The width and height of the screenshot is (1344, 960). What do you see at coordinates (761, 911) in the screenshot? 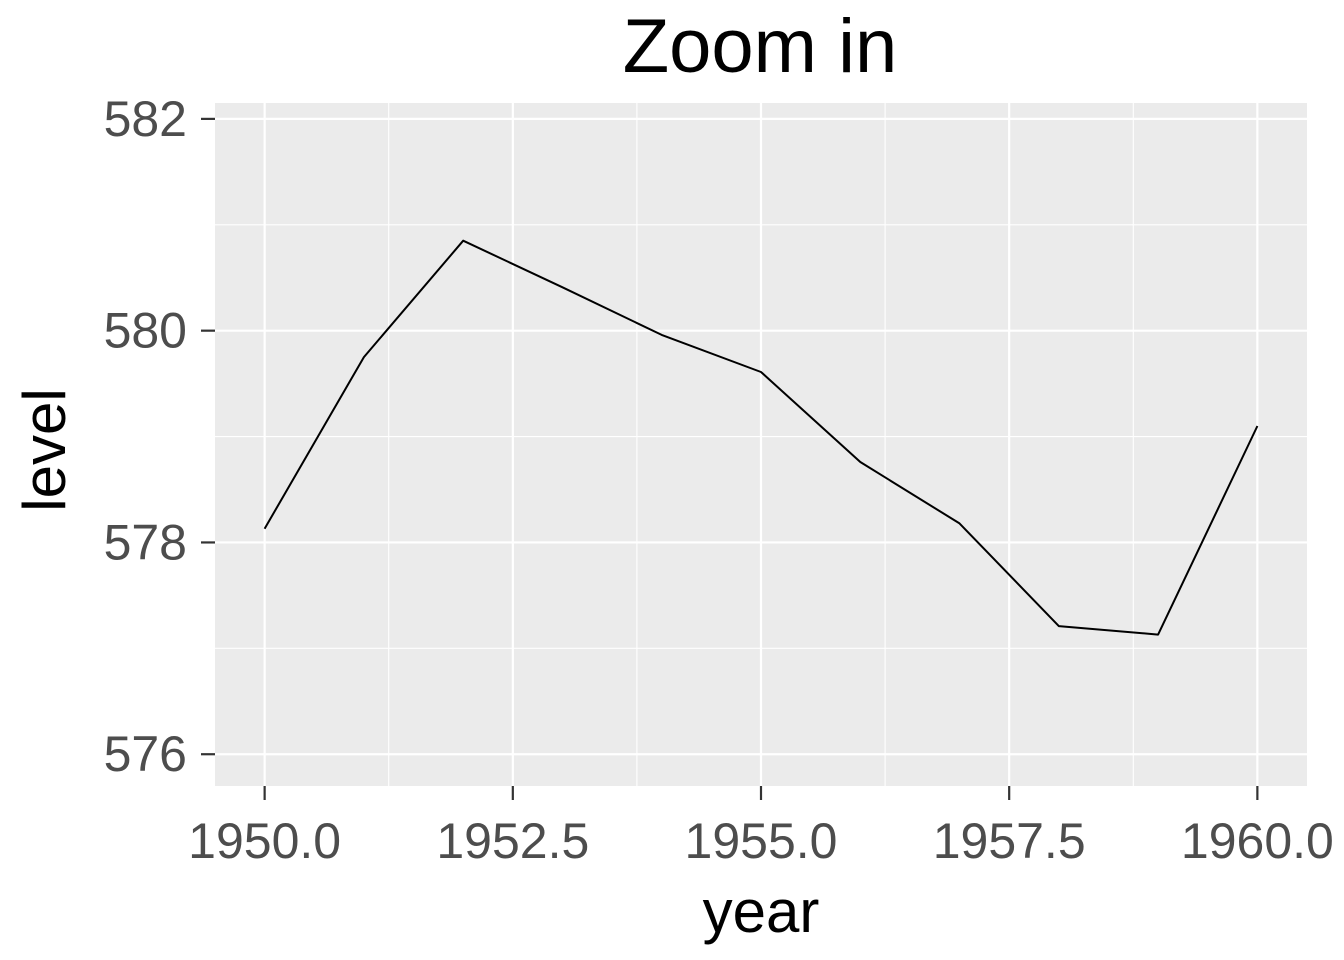
I see `x-axis-title: year` at bounding box center [761, 911].